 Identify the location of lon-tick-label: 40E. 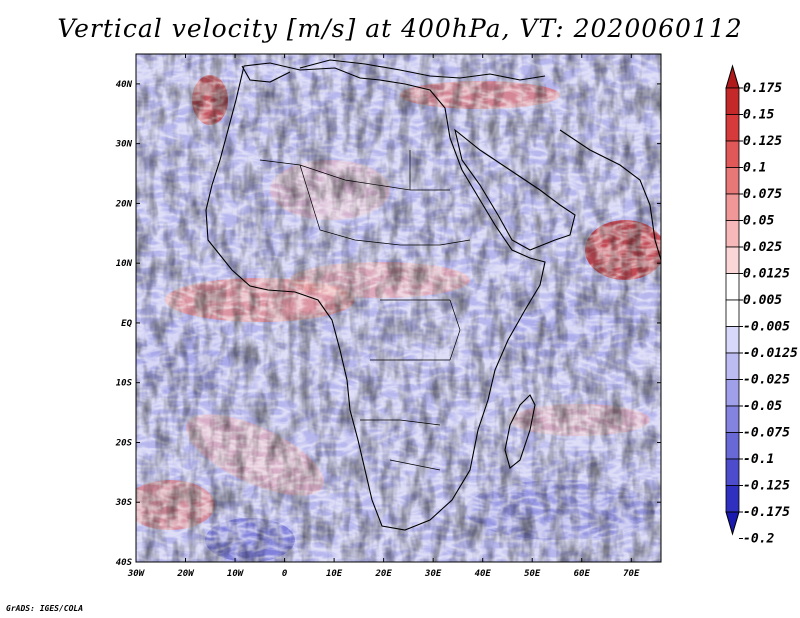
(483, 574).